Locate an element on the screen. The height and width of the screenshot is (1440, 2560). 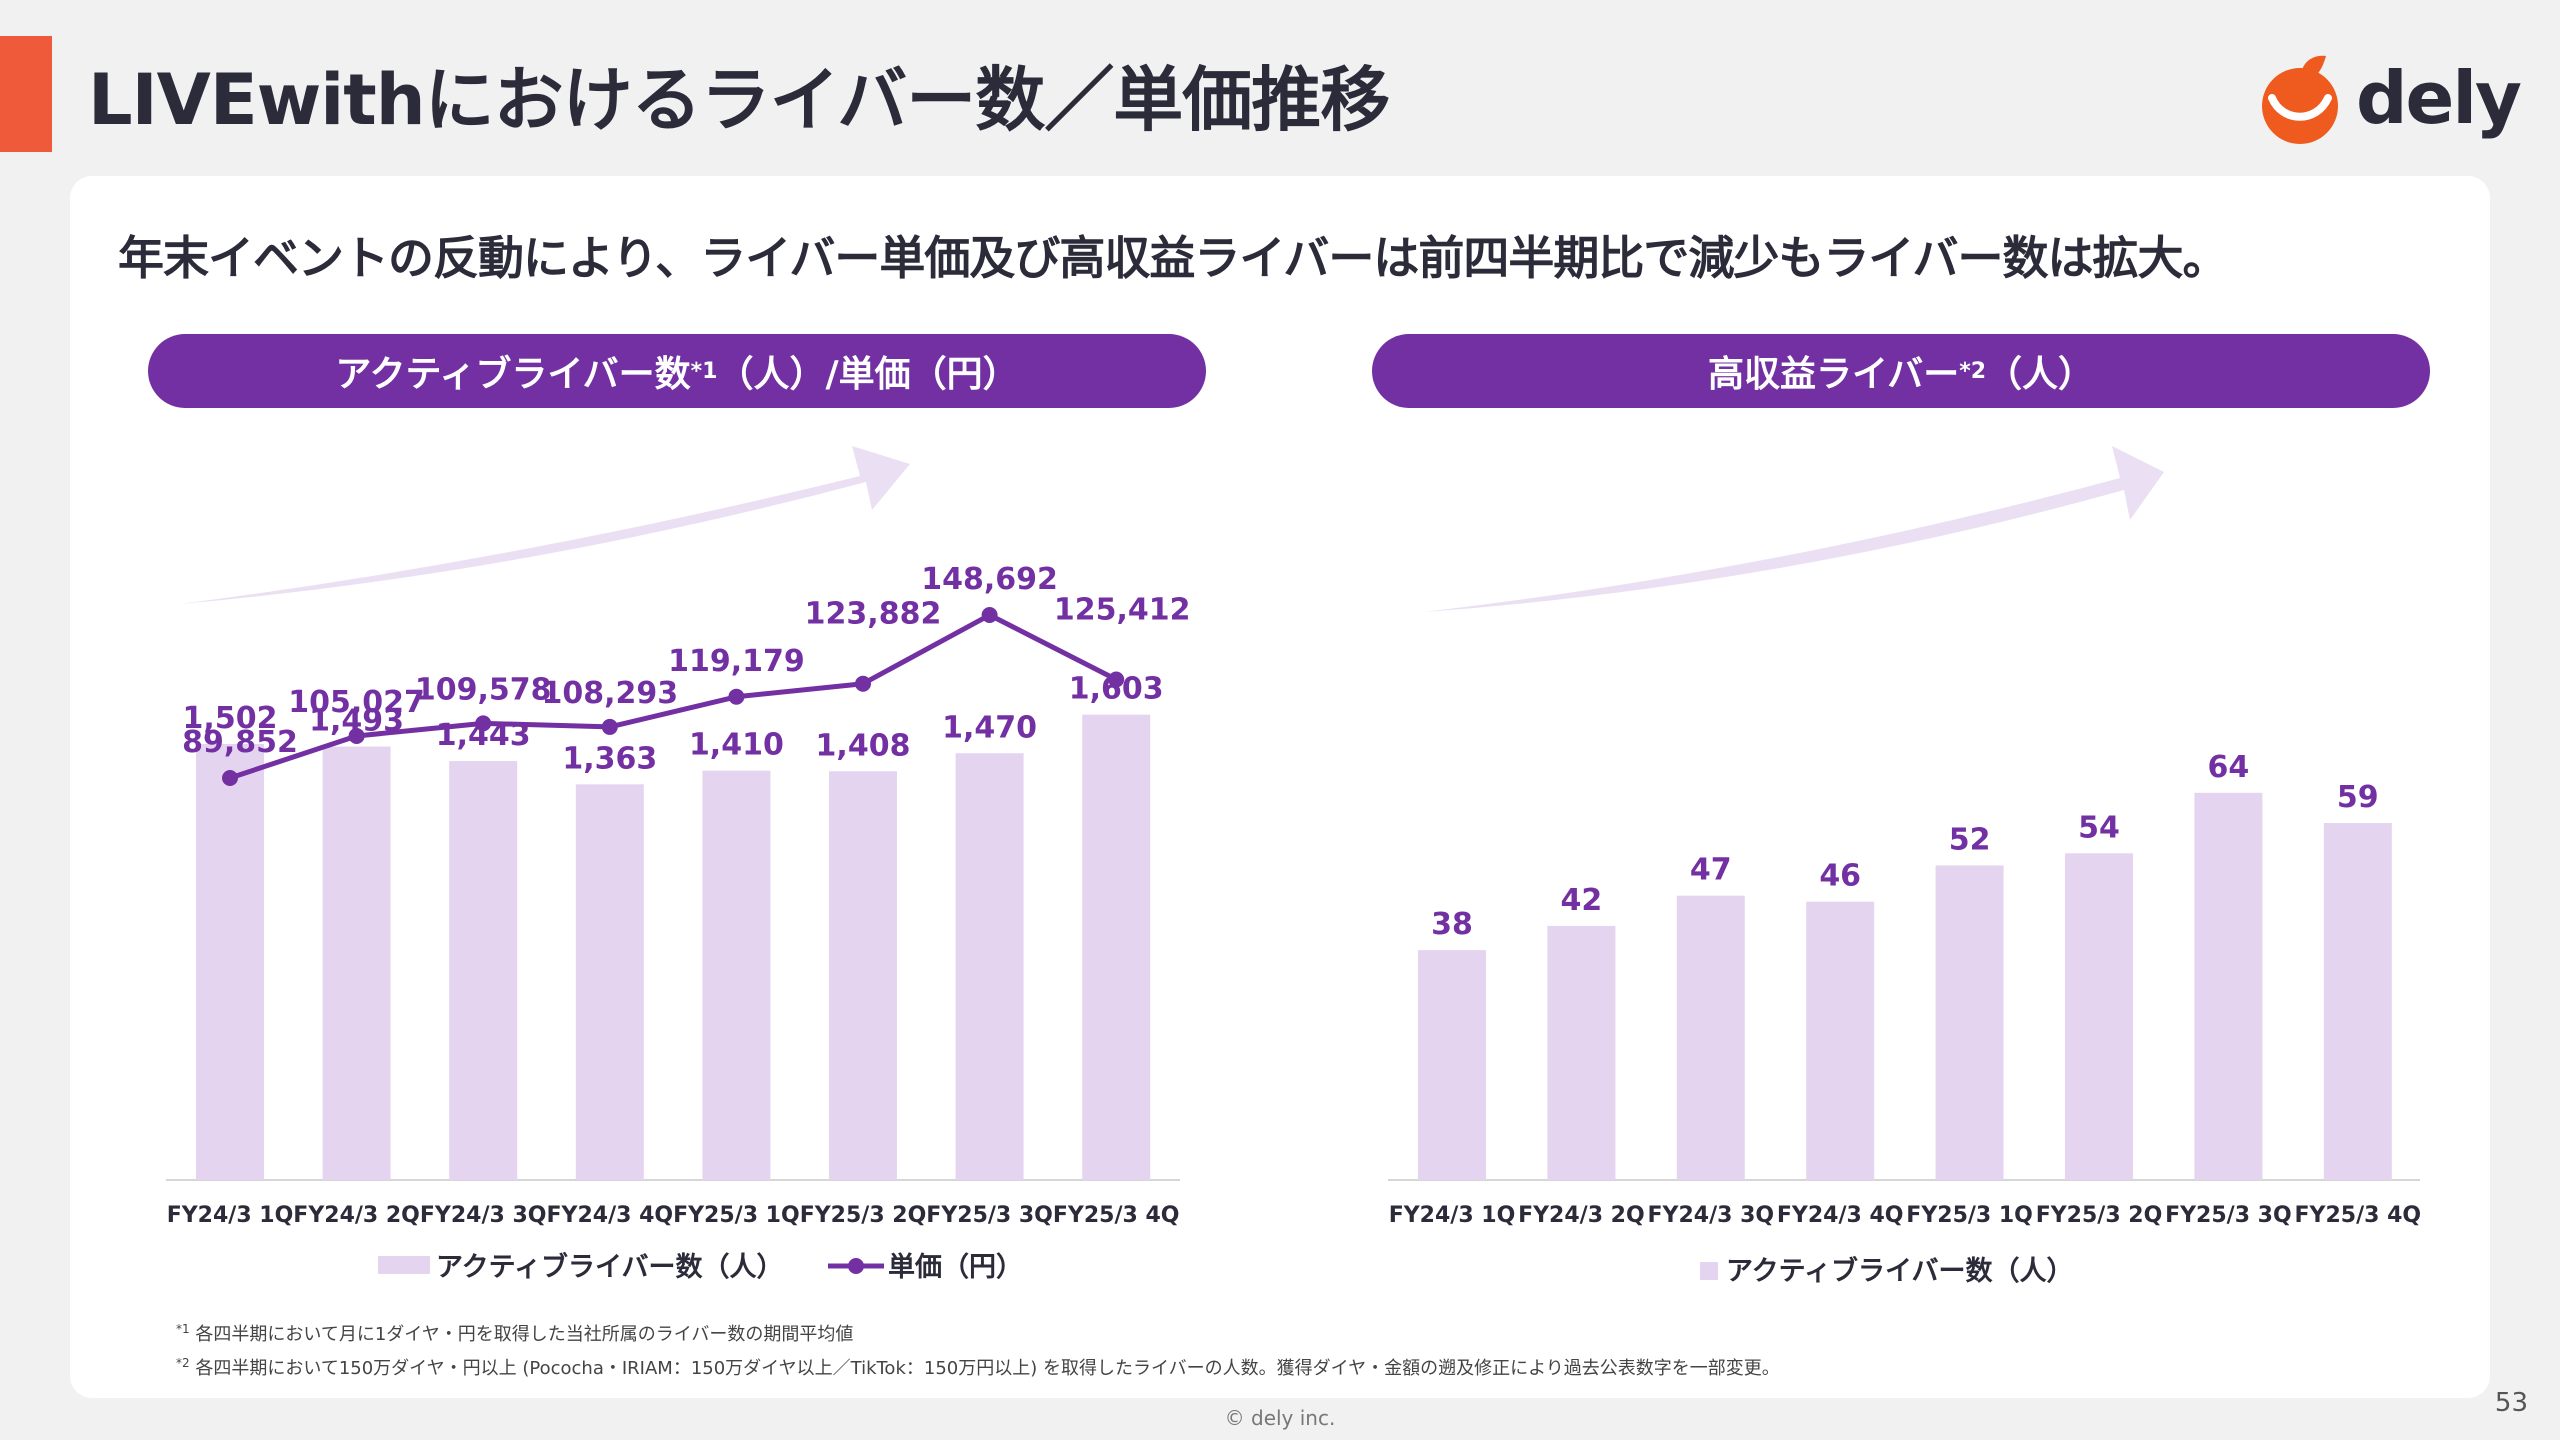
chart0-x-tick-label: FY25/3 3Q is located at coordinates (989, 1215).